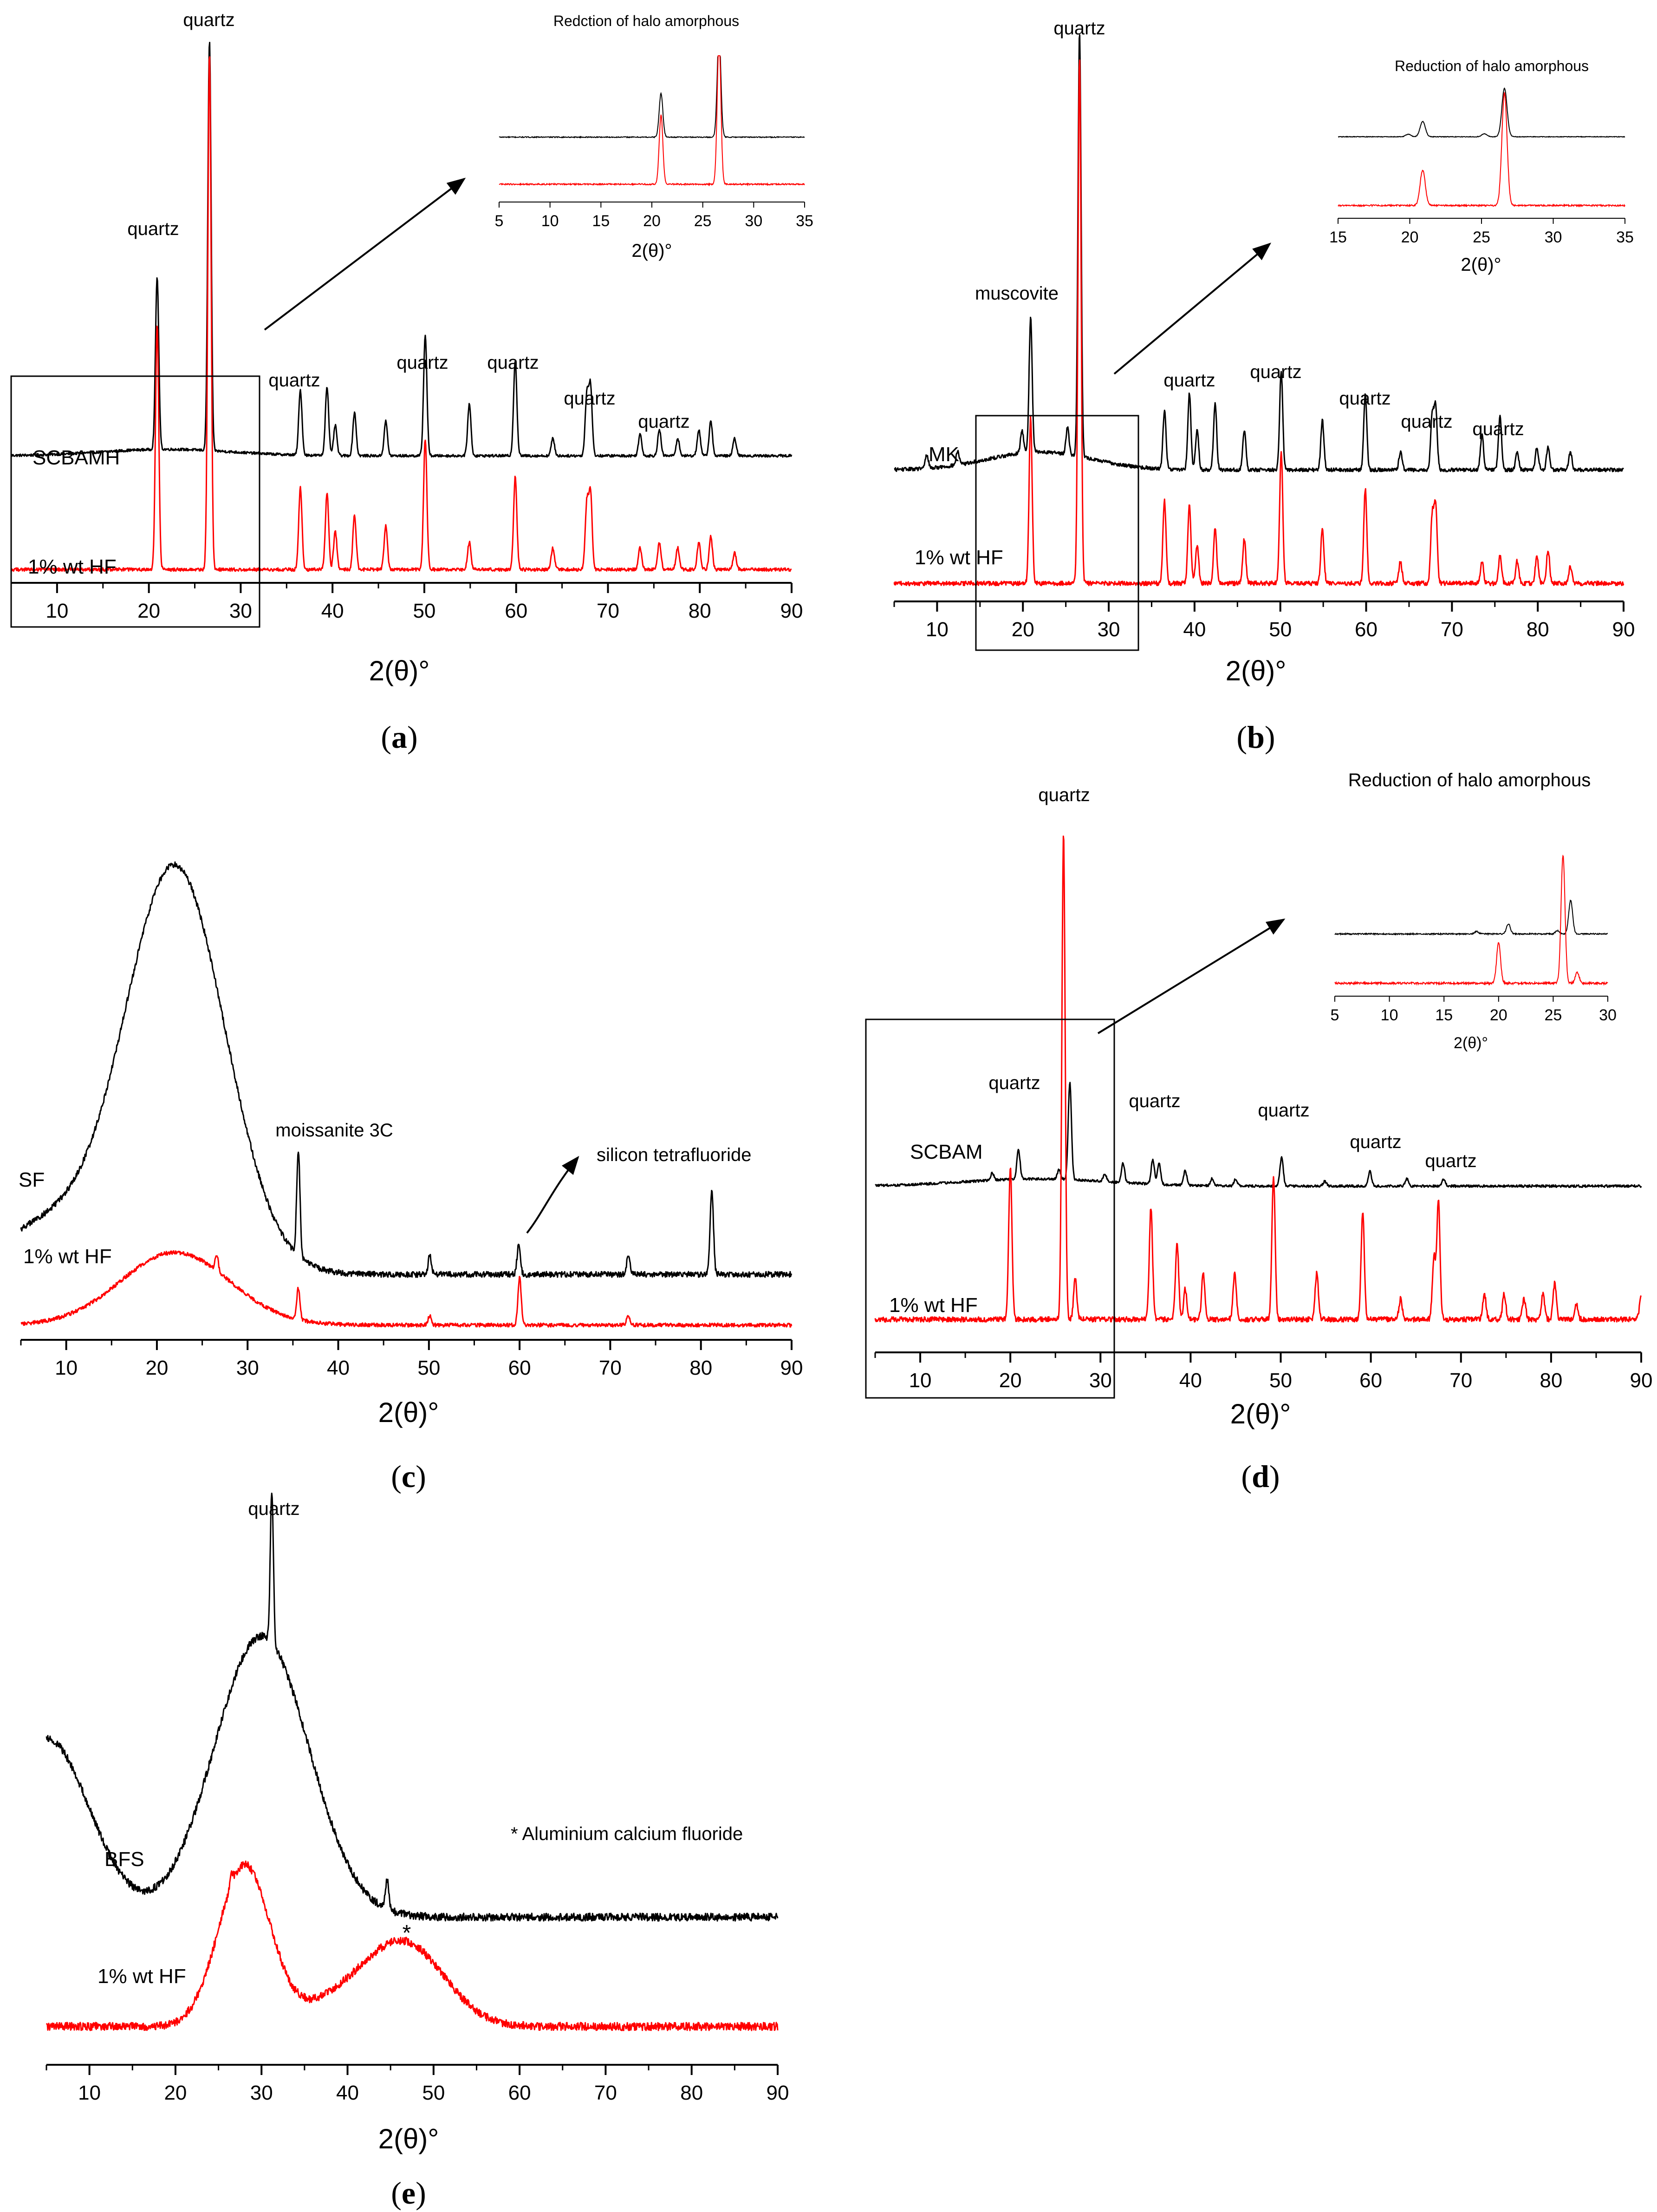  I want to click on x-tick-label-b-90: 90, so click(1623, 629).